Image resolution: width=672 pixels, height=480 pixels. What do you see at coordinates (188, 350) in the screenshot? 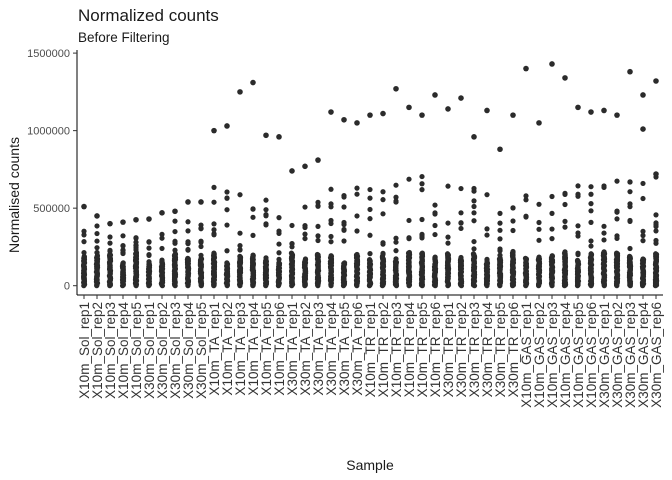
I see `x-tick-label: X30m_Sol_rep4` at bounding box center [188, 350].